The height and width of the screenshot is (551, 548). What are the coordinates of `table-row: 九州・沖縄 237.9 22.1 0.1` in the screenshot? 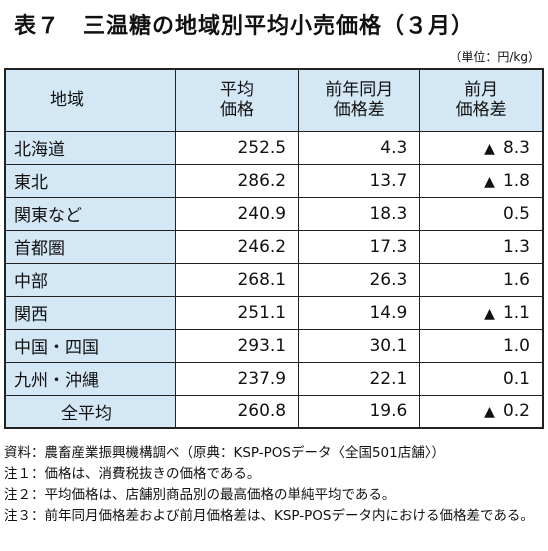 It's located at (274, 378).